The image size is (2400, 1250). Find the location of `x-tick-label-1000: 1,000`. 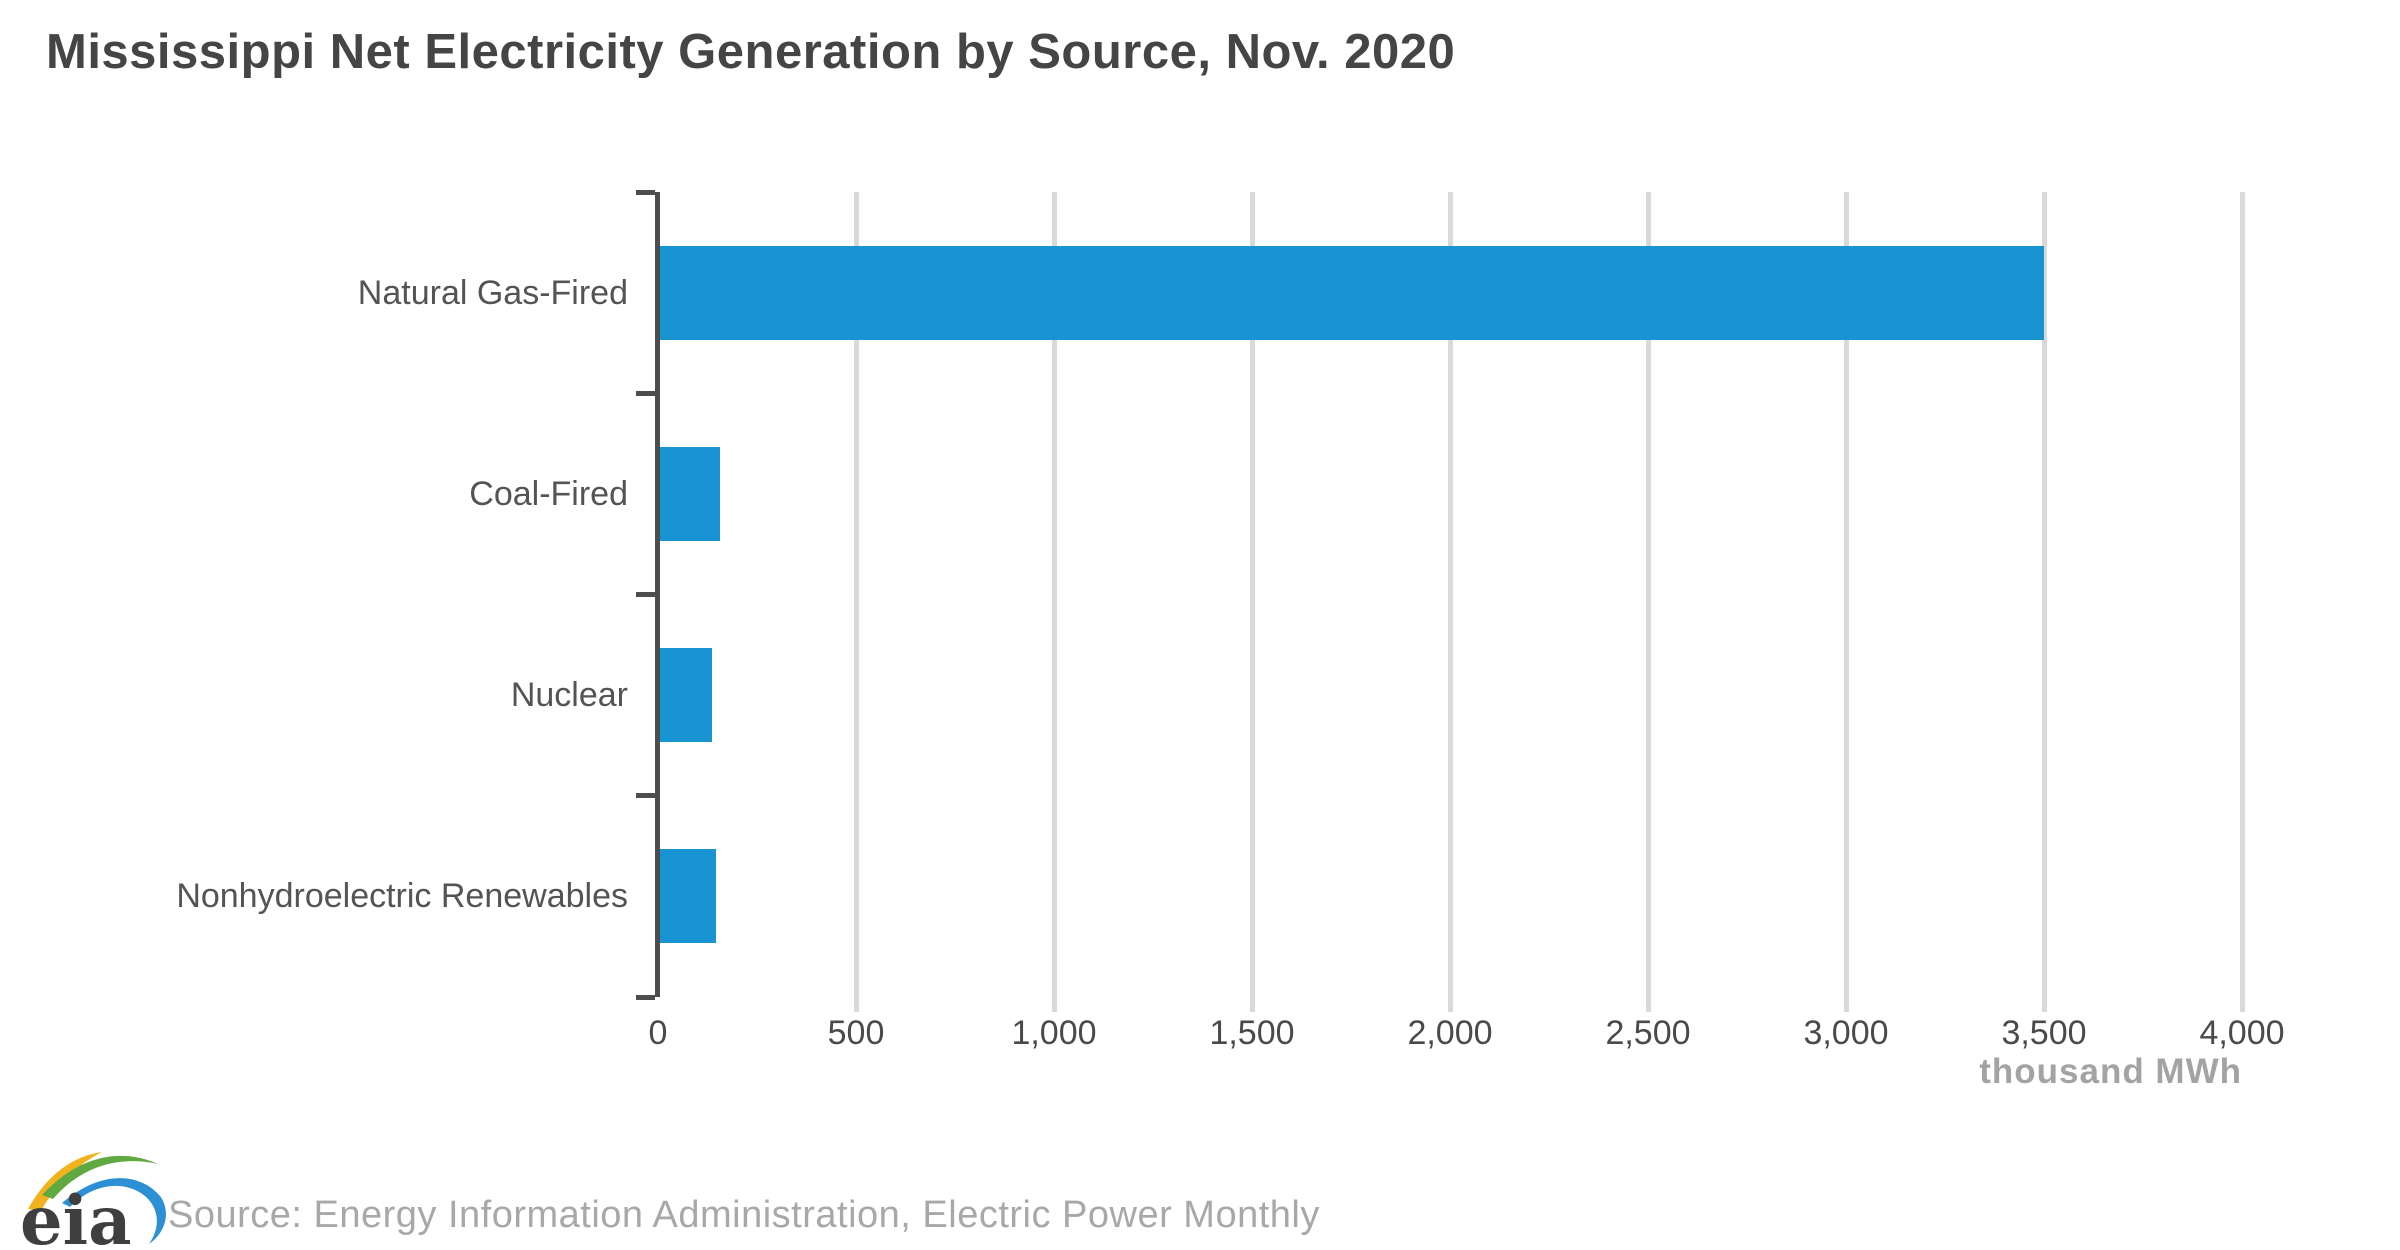

x-tick-label-1000: 1,000 is located at coordinates (1054, 1033).